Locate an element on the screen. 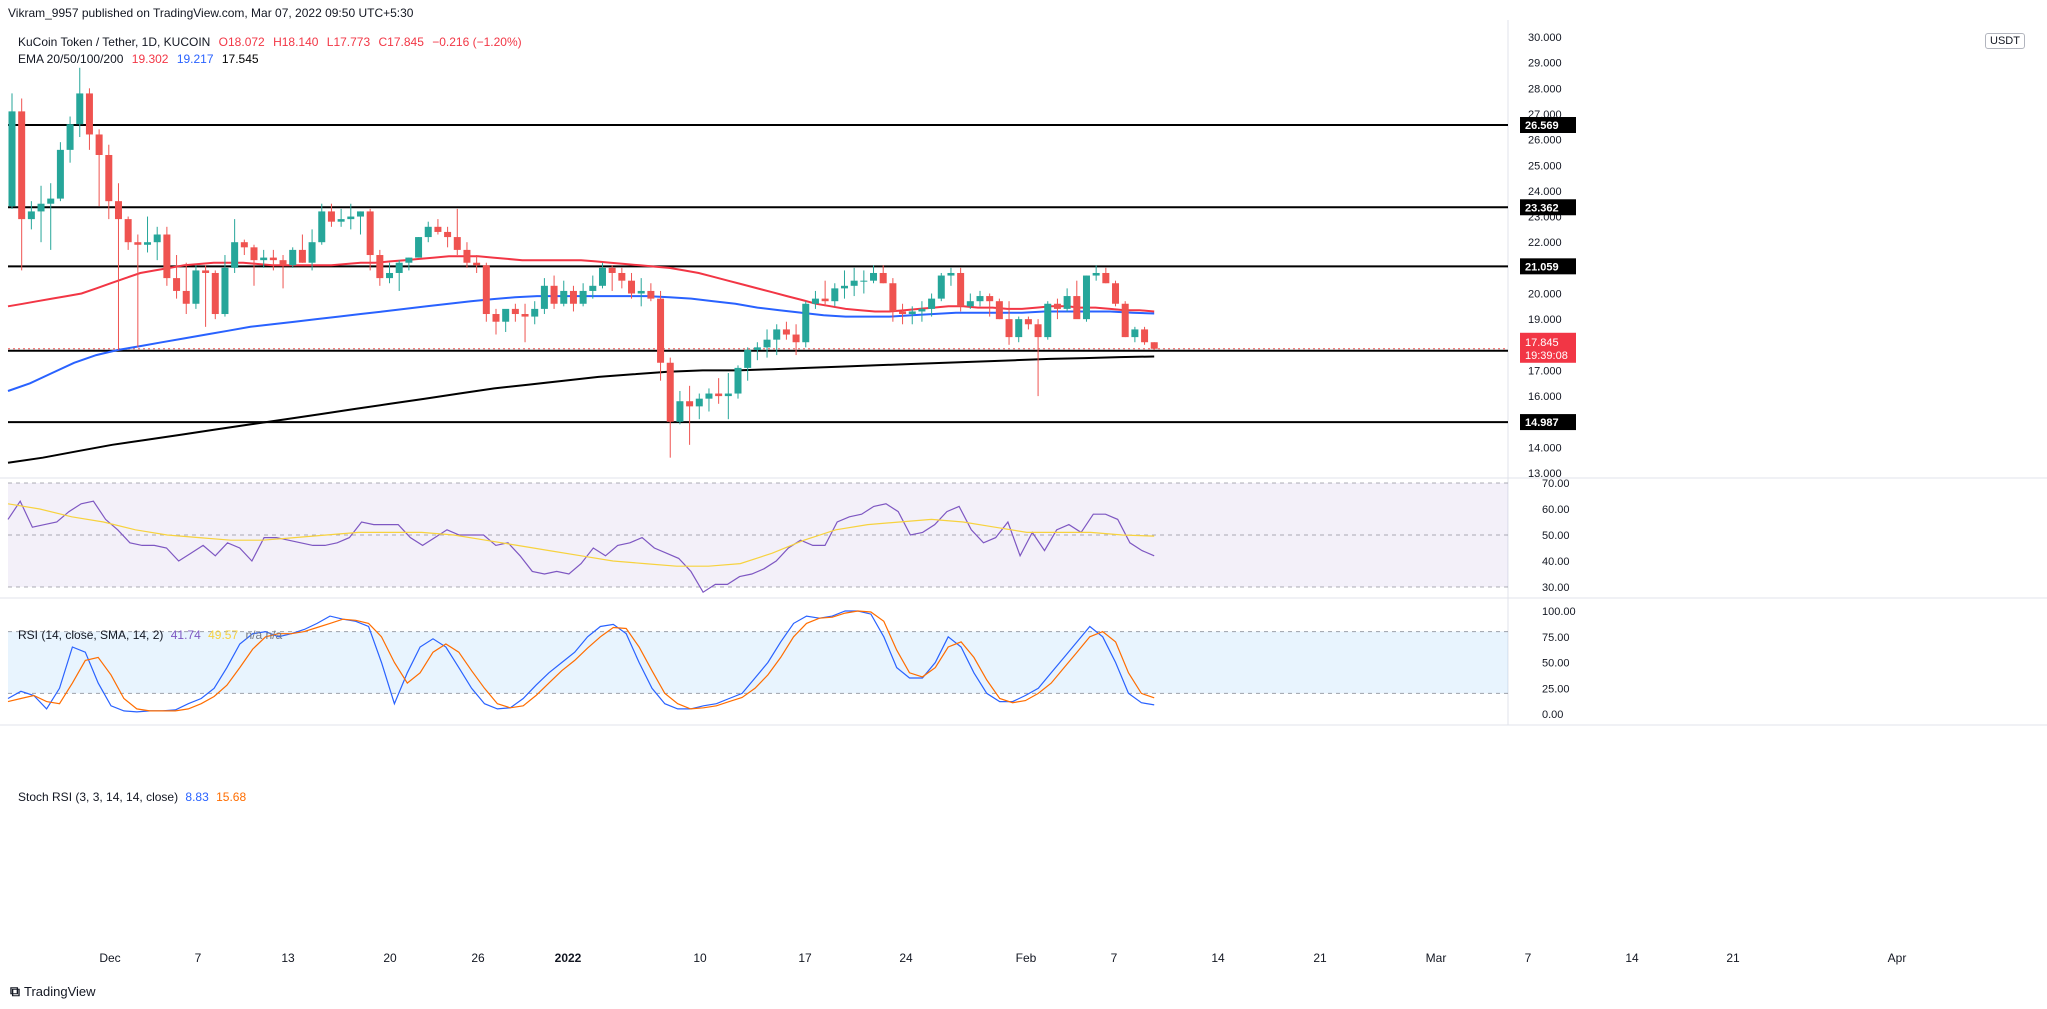 The image size is (2047, 1009). ema-row: EMA 20/50/100/200 19.302 19.217 17.545 is located at coordinates (272, 59).